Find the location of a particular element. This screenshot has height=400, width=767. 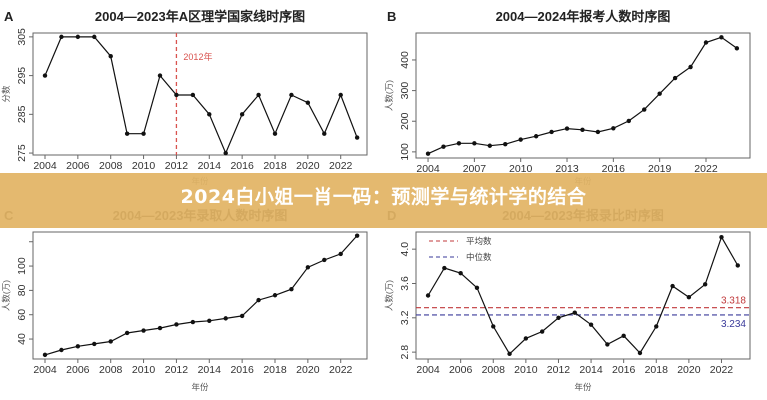

x-tick-label: 2012 is located at coordinates (177, 166).